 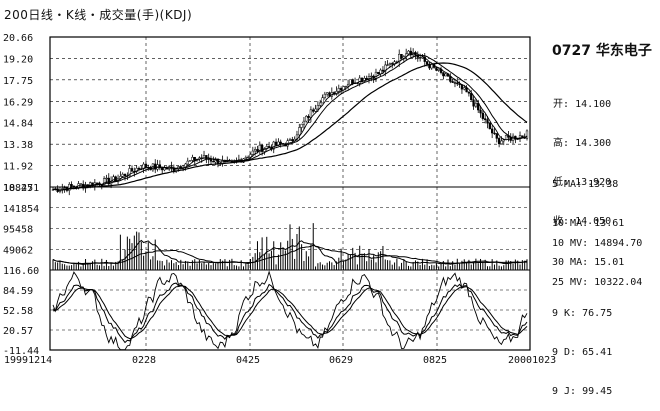 What do you see at coordinates (582, 221) in the screenshot?
I see `ohlc-close: 收: 14.050` at bounding box center [582, 221].